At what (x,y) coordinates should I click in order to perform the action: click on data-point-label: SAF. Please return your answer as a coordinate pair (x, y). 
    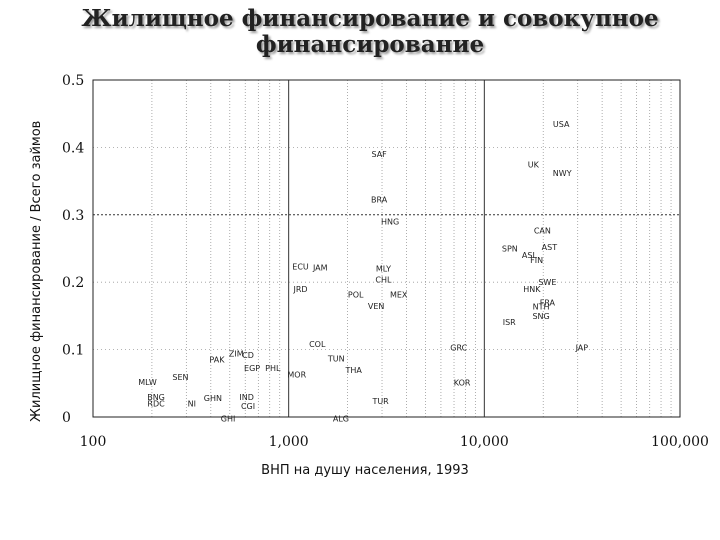
    Looking at the image, I should click on (379, 154).